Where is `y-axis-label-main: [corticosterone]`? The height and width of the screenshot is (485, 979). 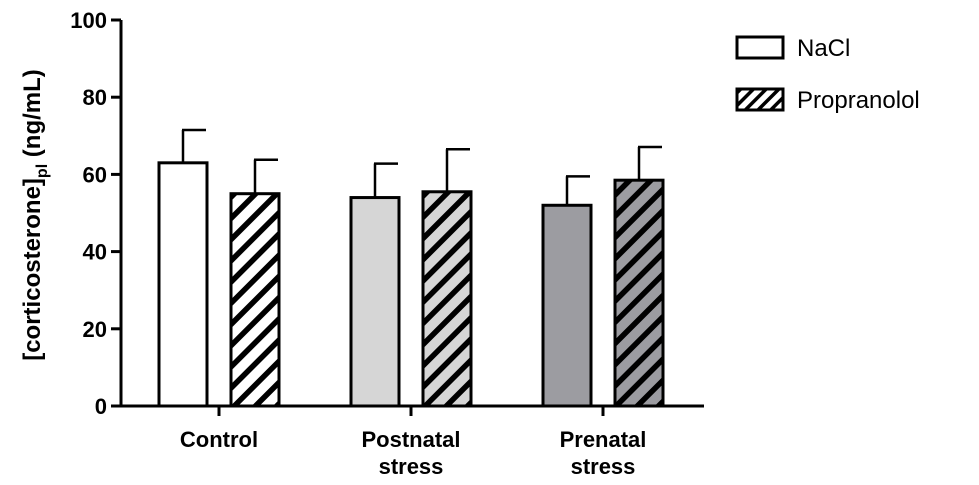 y-axis-label-main: [corticosterone] is located at coordinates (32, 269).